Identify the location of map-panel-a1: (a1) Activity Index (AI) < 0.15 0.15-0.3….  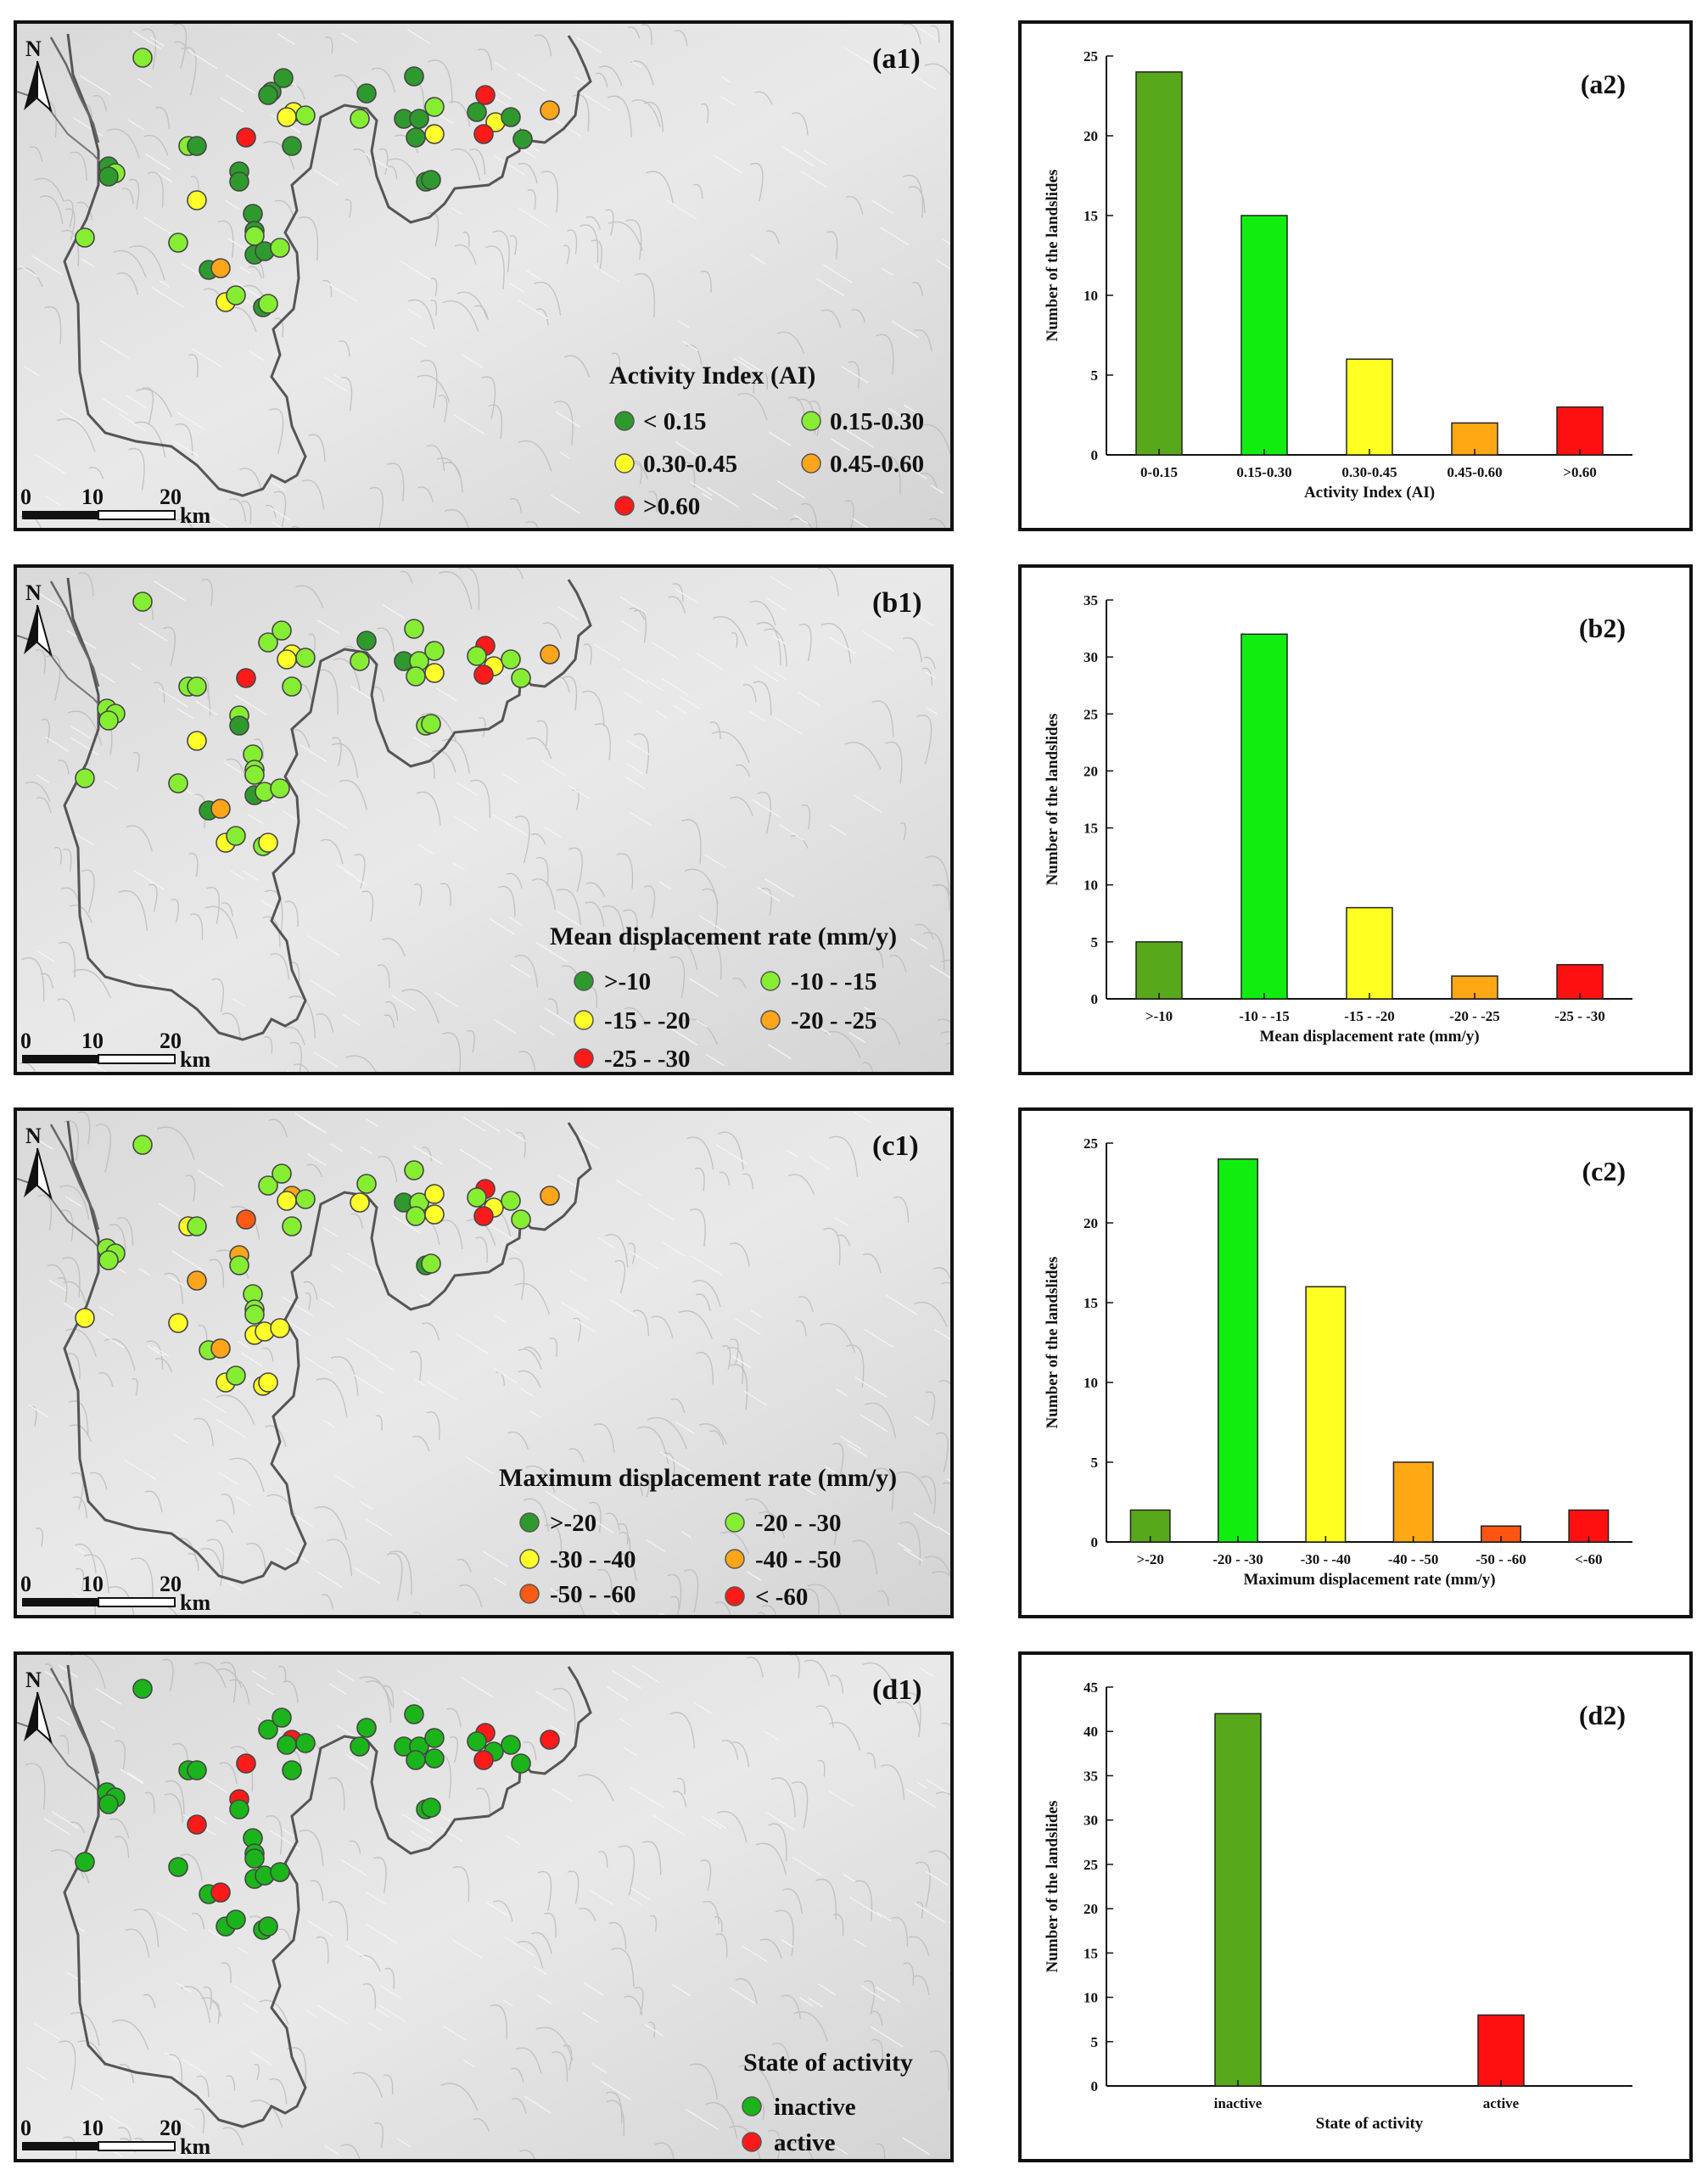
(484, 275).